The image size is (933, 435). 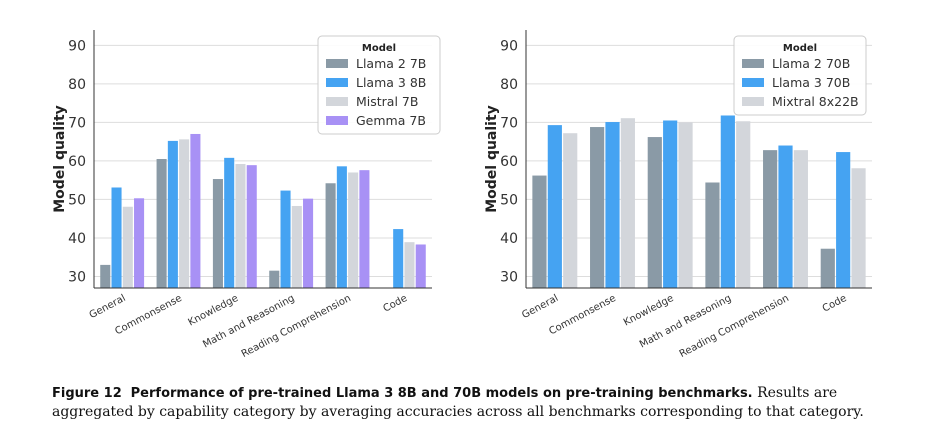 I want to click on legend-swatch-llama-3-8b, so click(x=337, y=82).